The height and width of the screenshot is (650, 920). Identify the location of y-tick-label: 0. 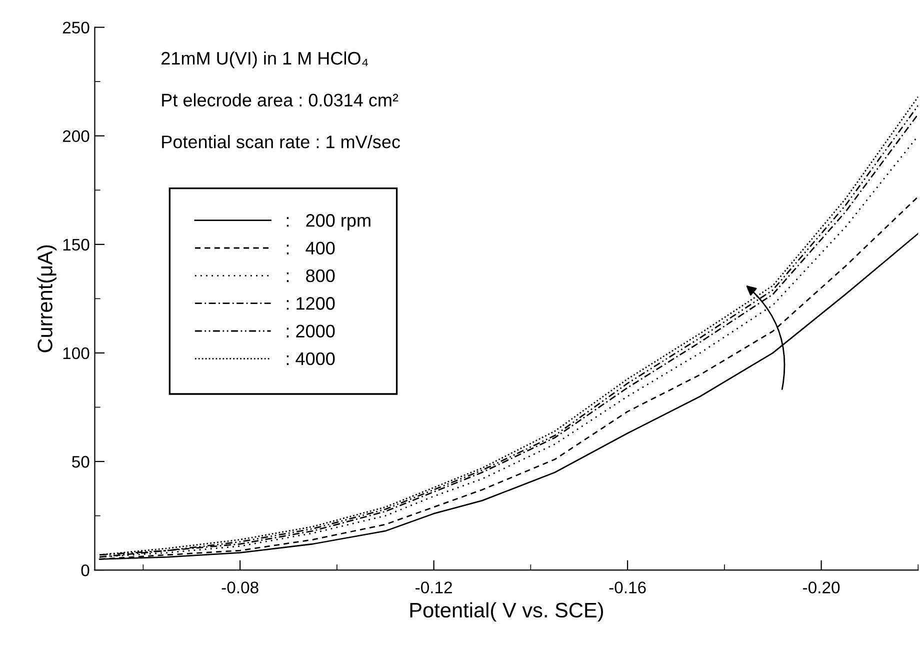
(85, 570).